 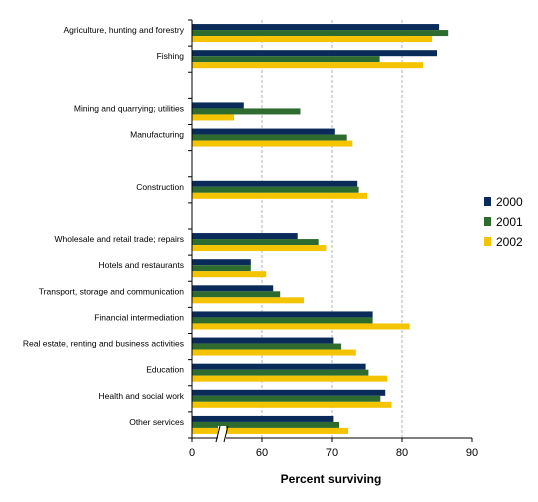 I want to click on legend-label: 2001, so click(x=509, y=222).